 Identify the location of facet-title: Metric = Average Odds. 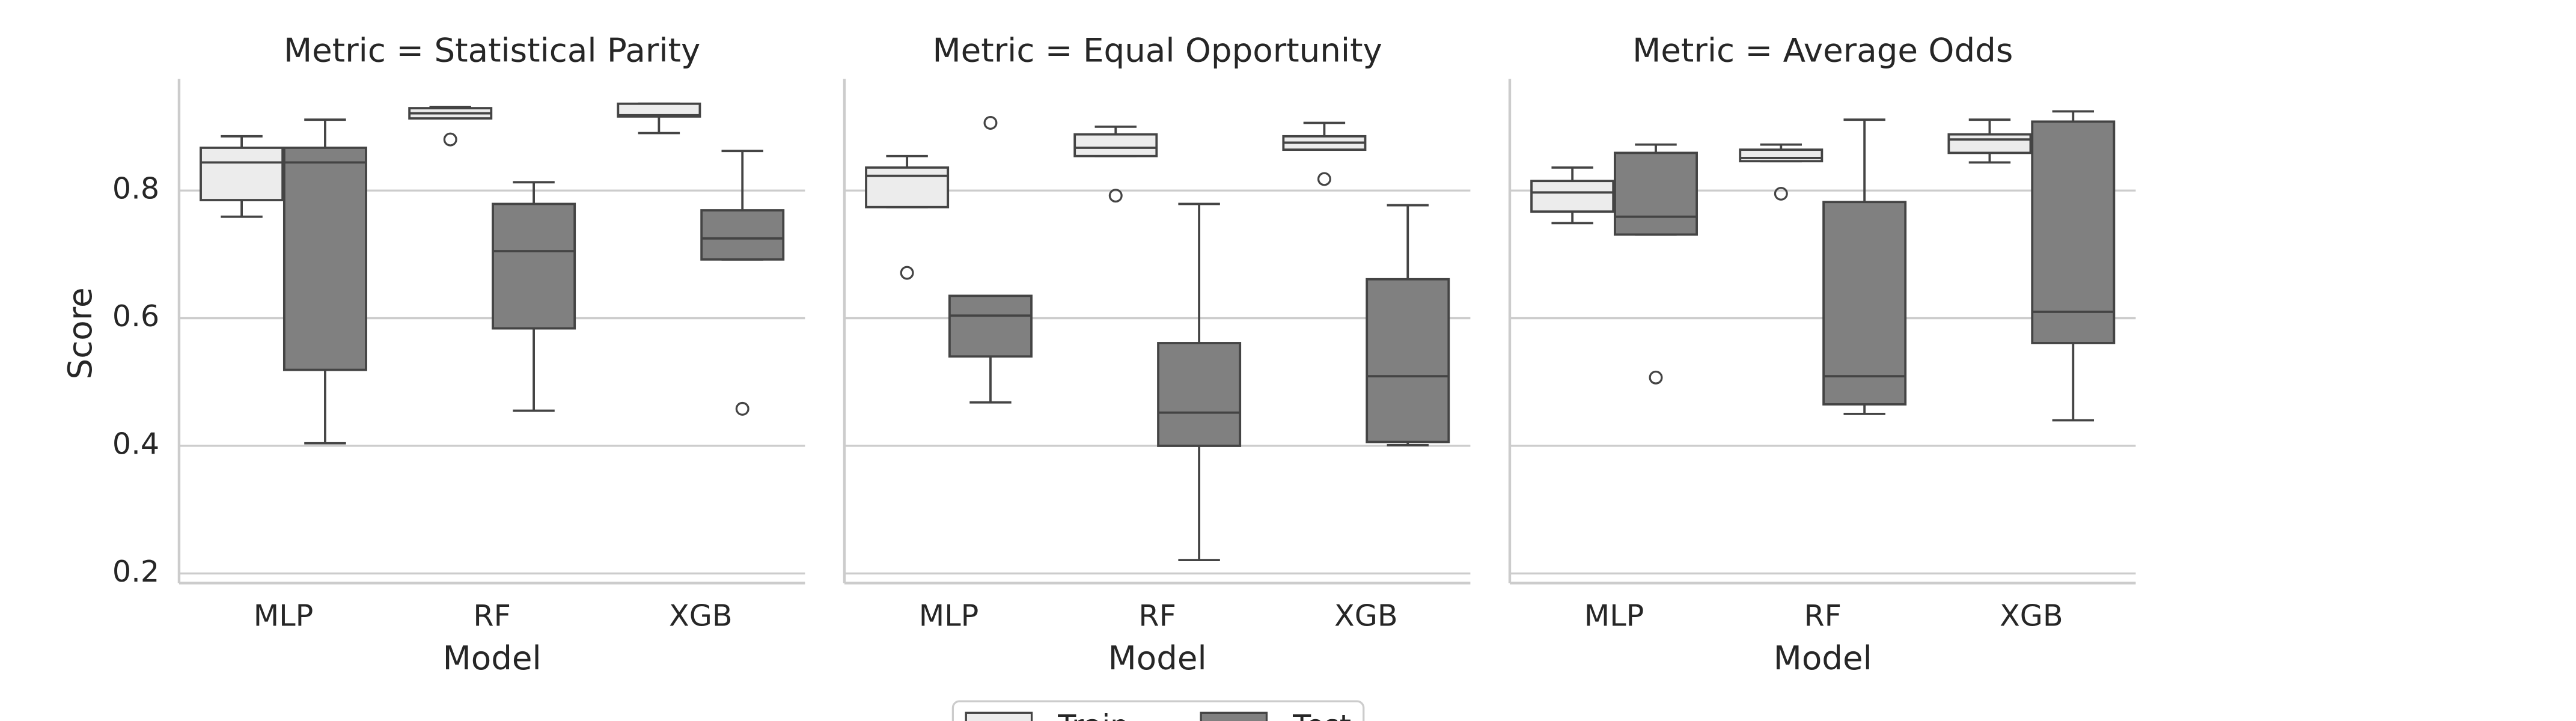
(1822, 50).